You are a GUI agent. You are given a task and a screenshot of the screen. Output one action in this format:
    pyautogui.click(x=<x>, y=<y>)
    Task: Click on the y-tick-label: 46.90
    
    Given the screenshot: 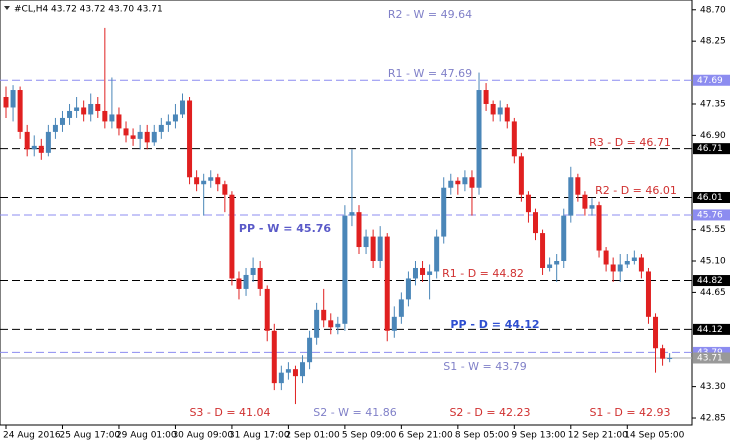 What is the action you would take?
    pyautogui.click(x=713, y=136)
    